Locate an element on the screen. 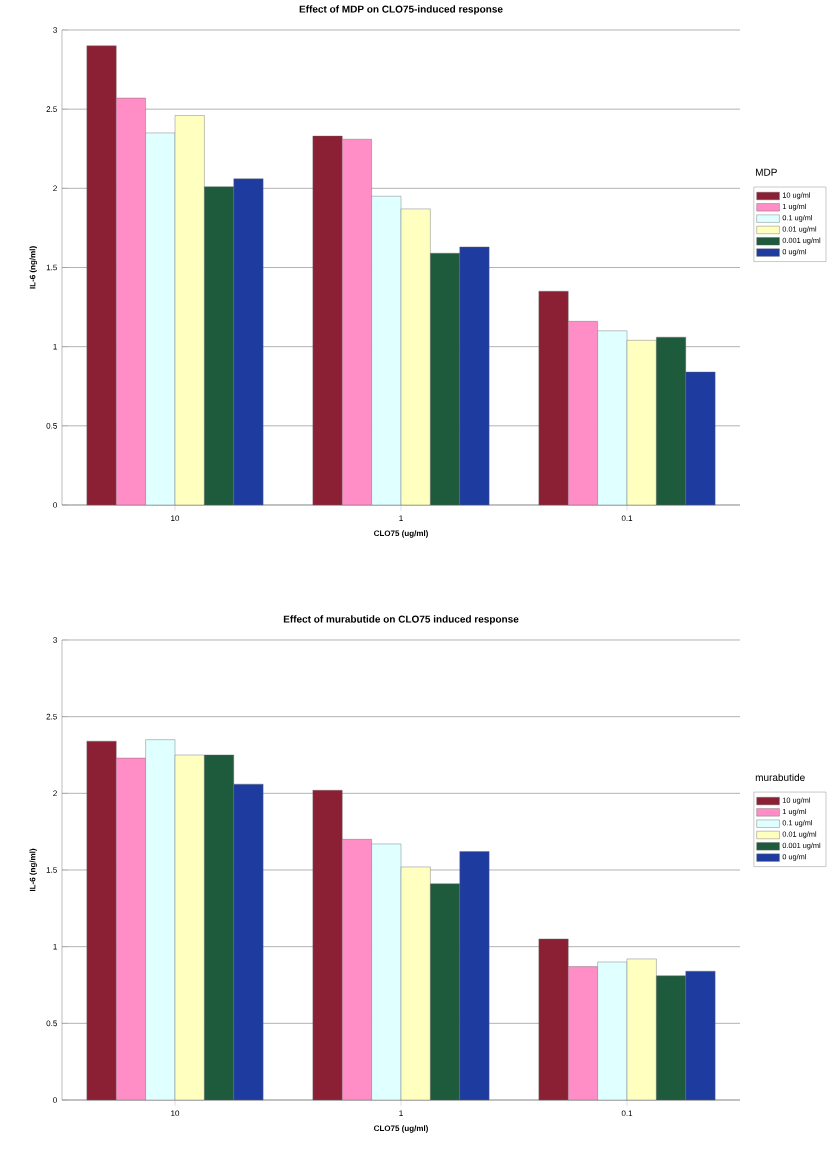 The width and height of the screenshot is (829, 1150). chart-title: Effect of murabutide on CLO75 induced response is located at coordinates (401, 620).